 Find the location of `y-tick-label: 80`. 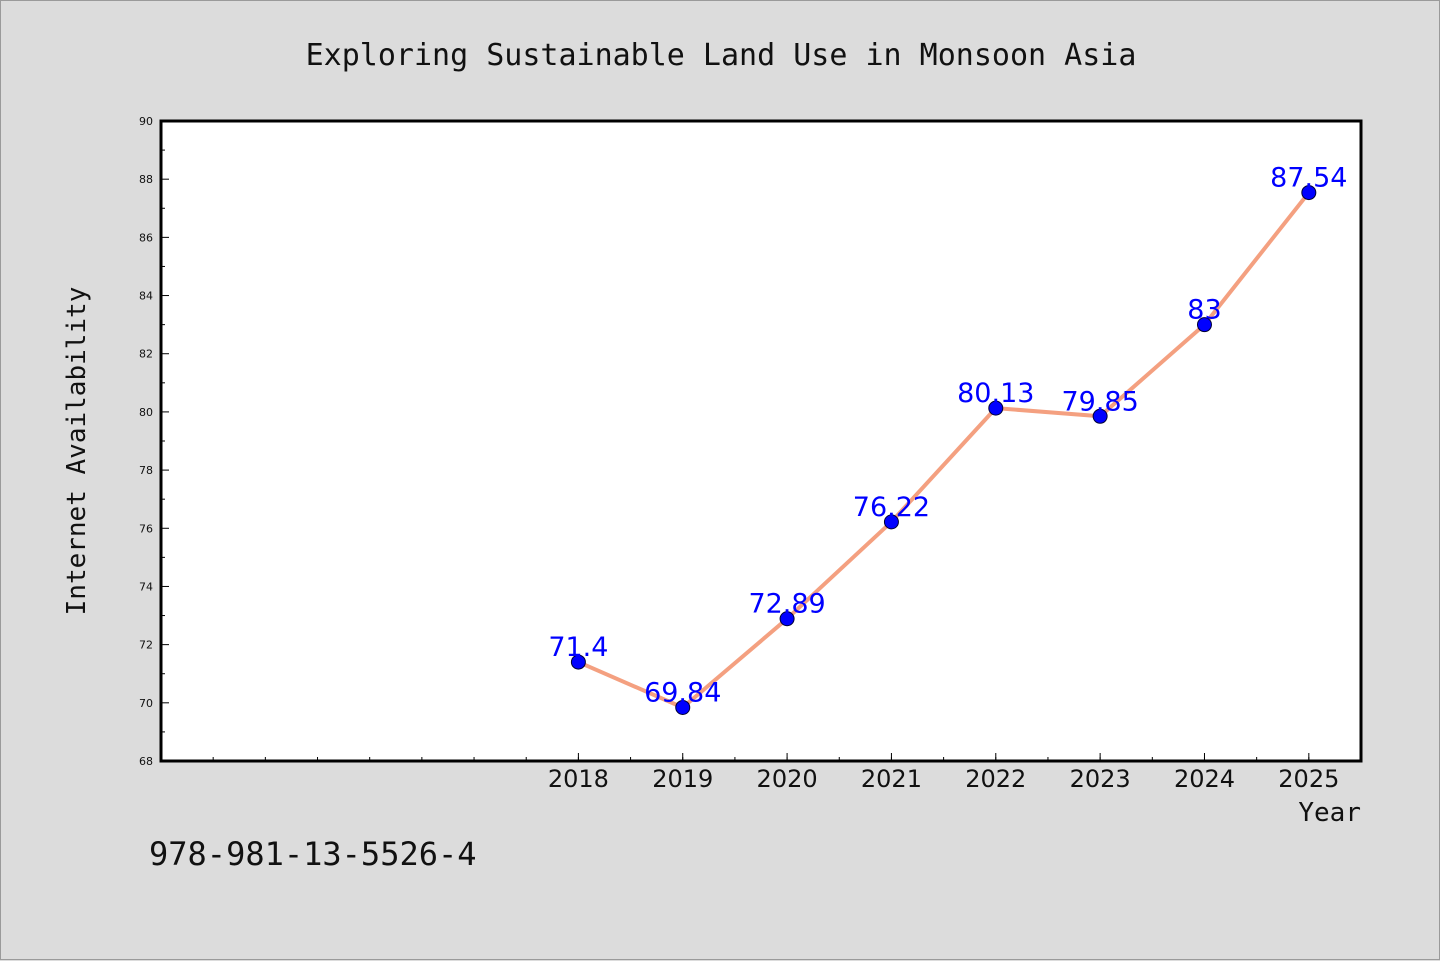

y-tick-label: 80 is located at coordinates (146, 412).